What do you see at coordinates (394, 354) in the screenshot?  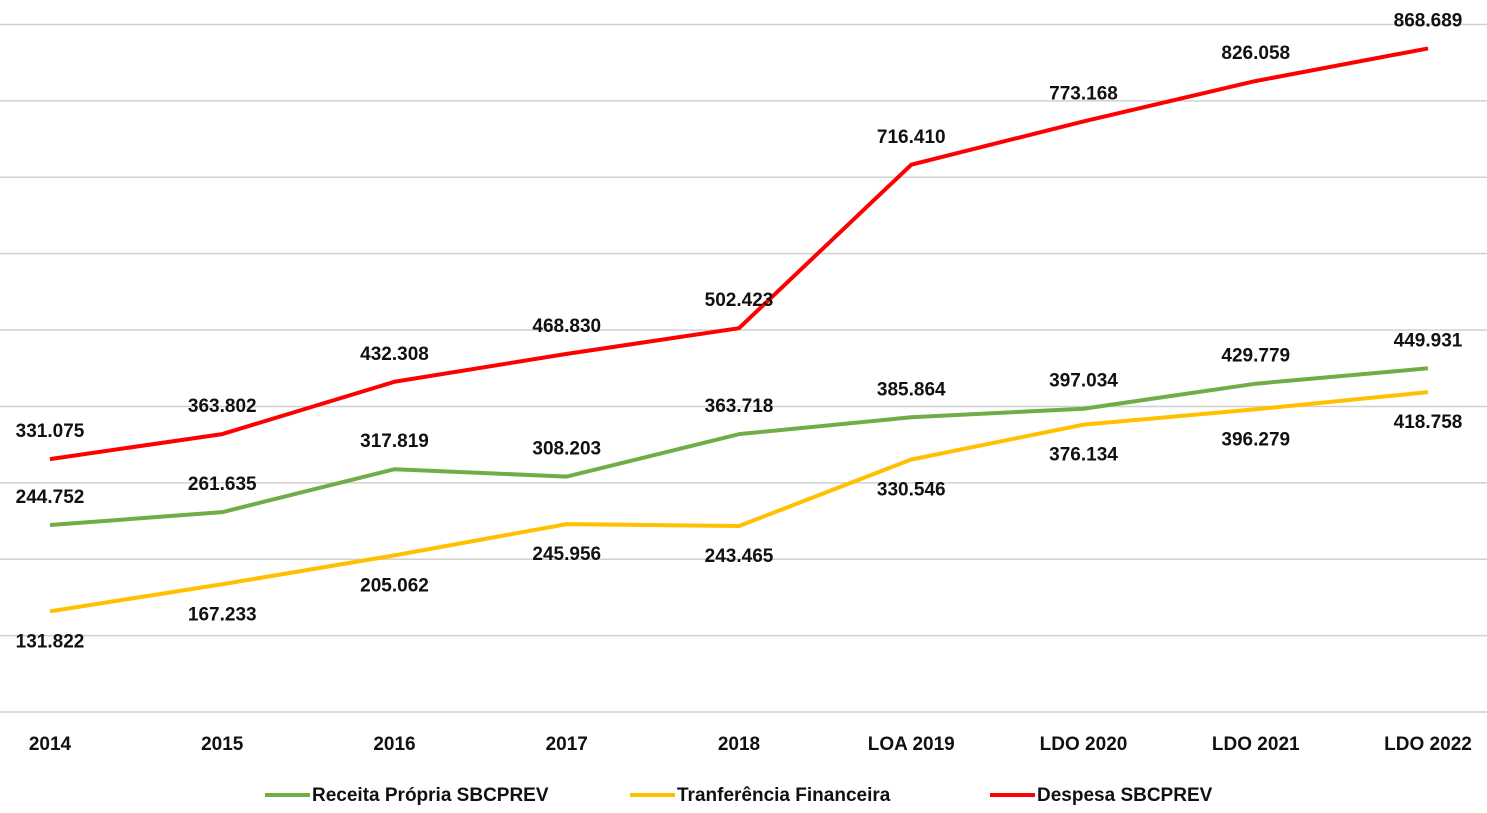 I see `data-label: 432.308` at bounding box center [394, 354].